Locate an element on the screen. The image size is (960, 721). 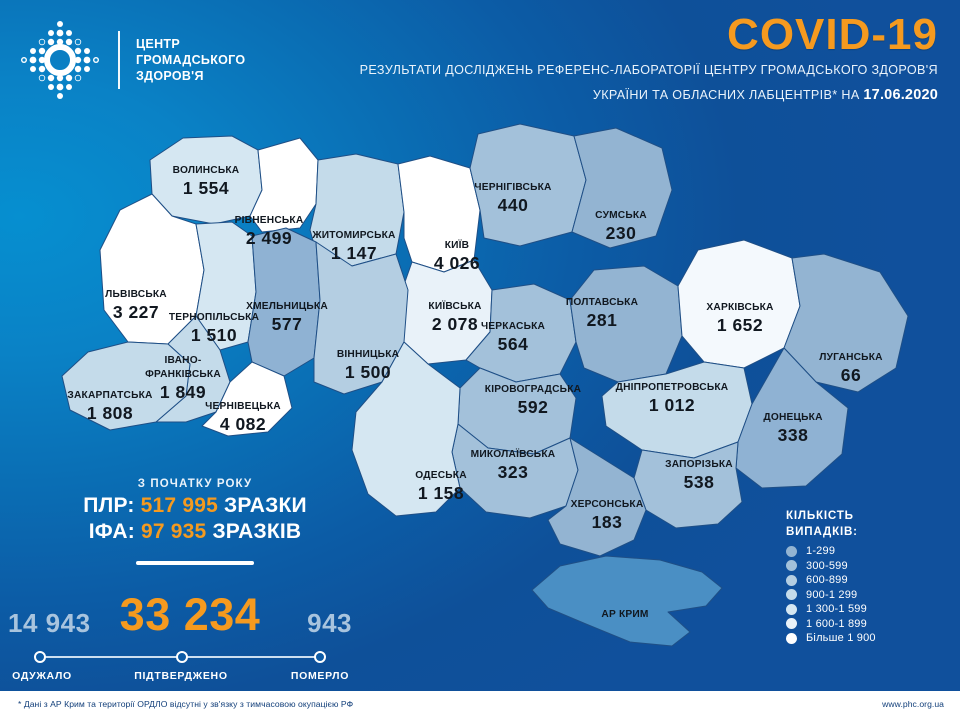
region-name-label: ХМЕЛЬНИЦЬКА is located at coordinates (287, 306).